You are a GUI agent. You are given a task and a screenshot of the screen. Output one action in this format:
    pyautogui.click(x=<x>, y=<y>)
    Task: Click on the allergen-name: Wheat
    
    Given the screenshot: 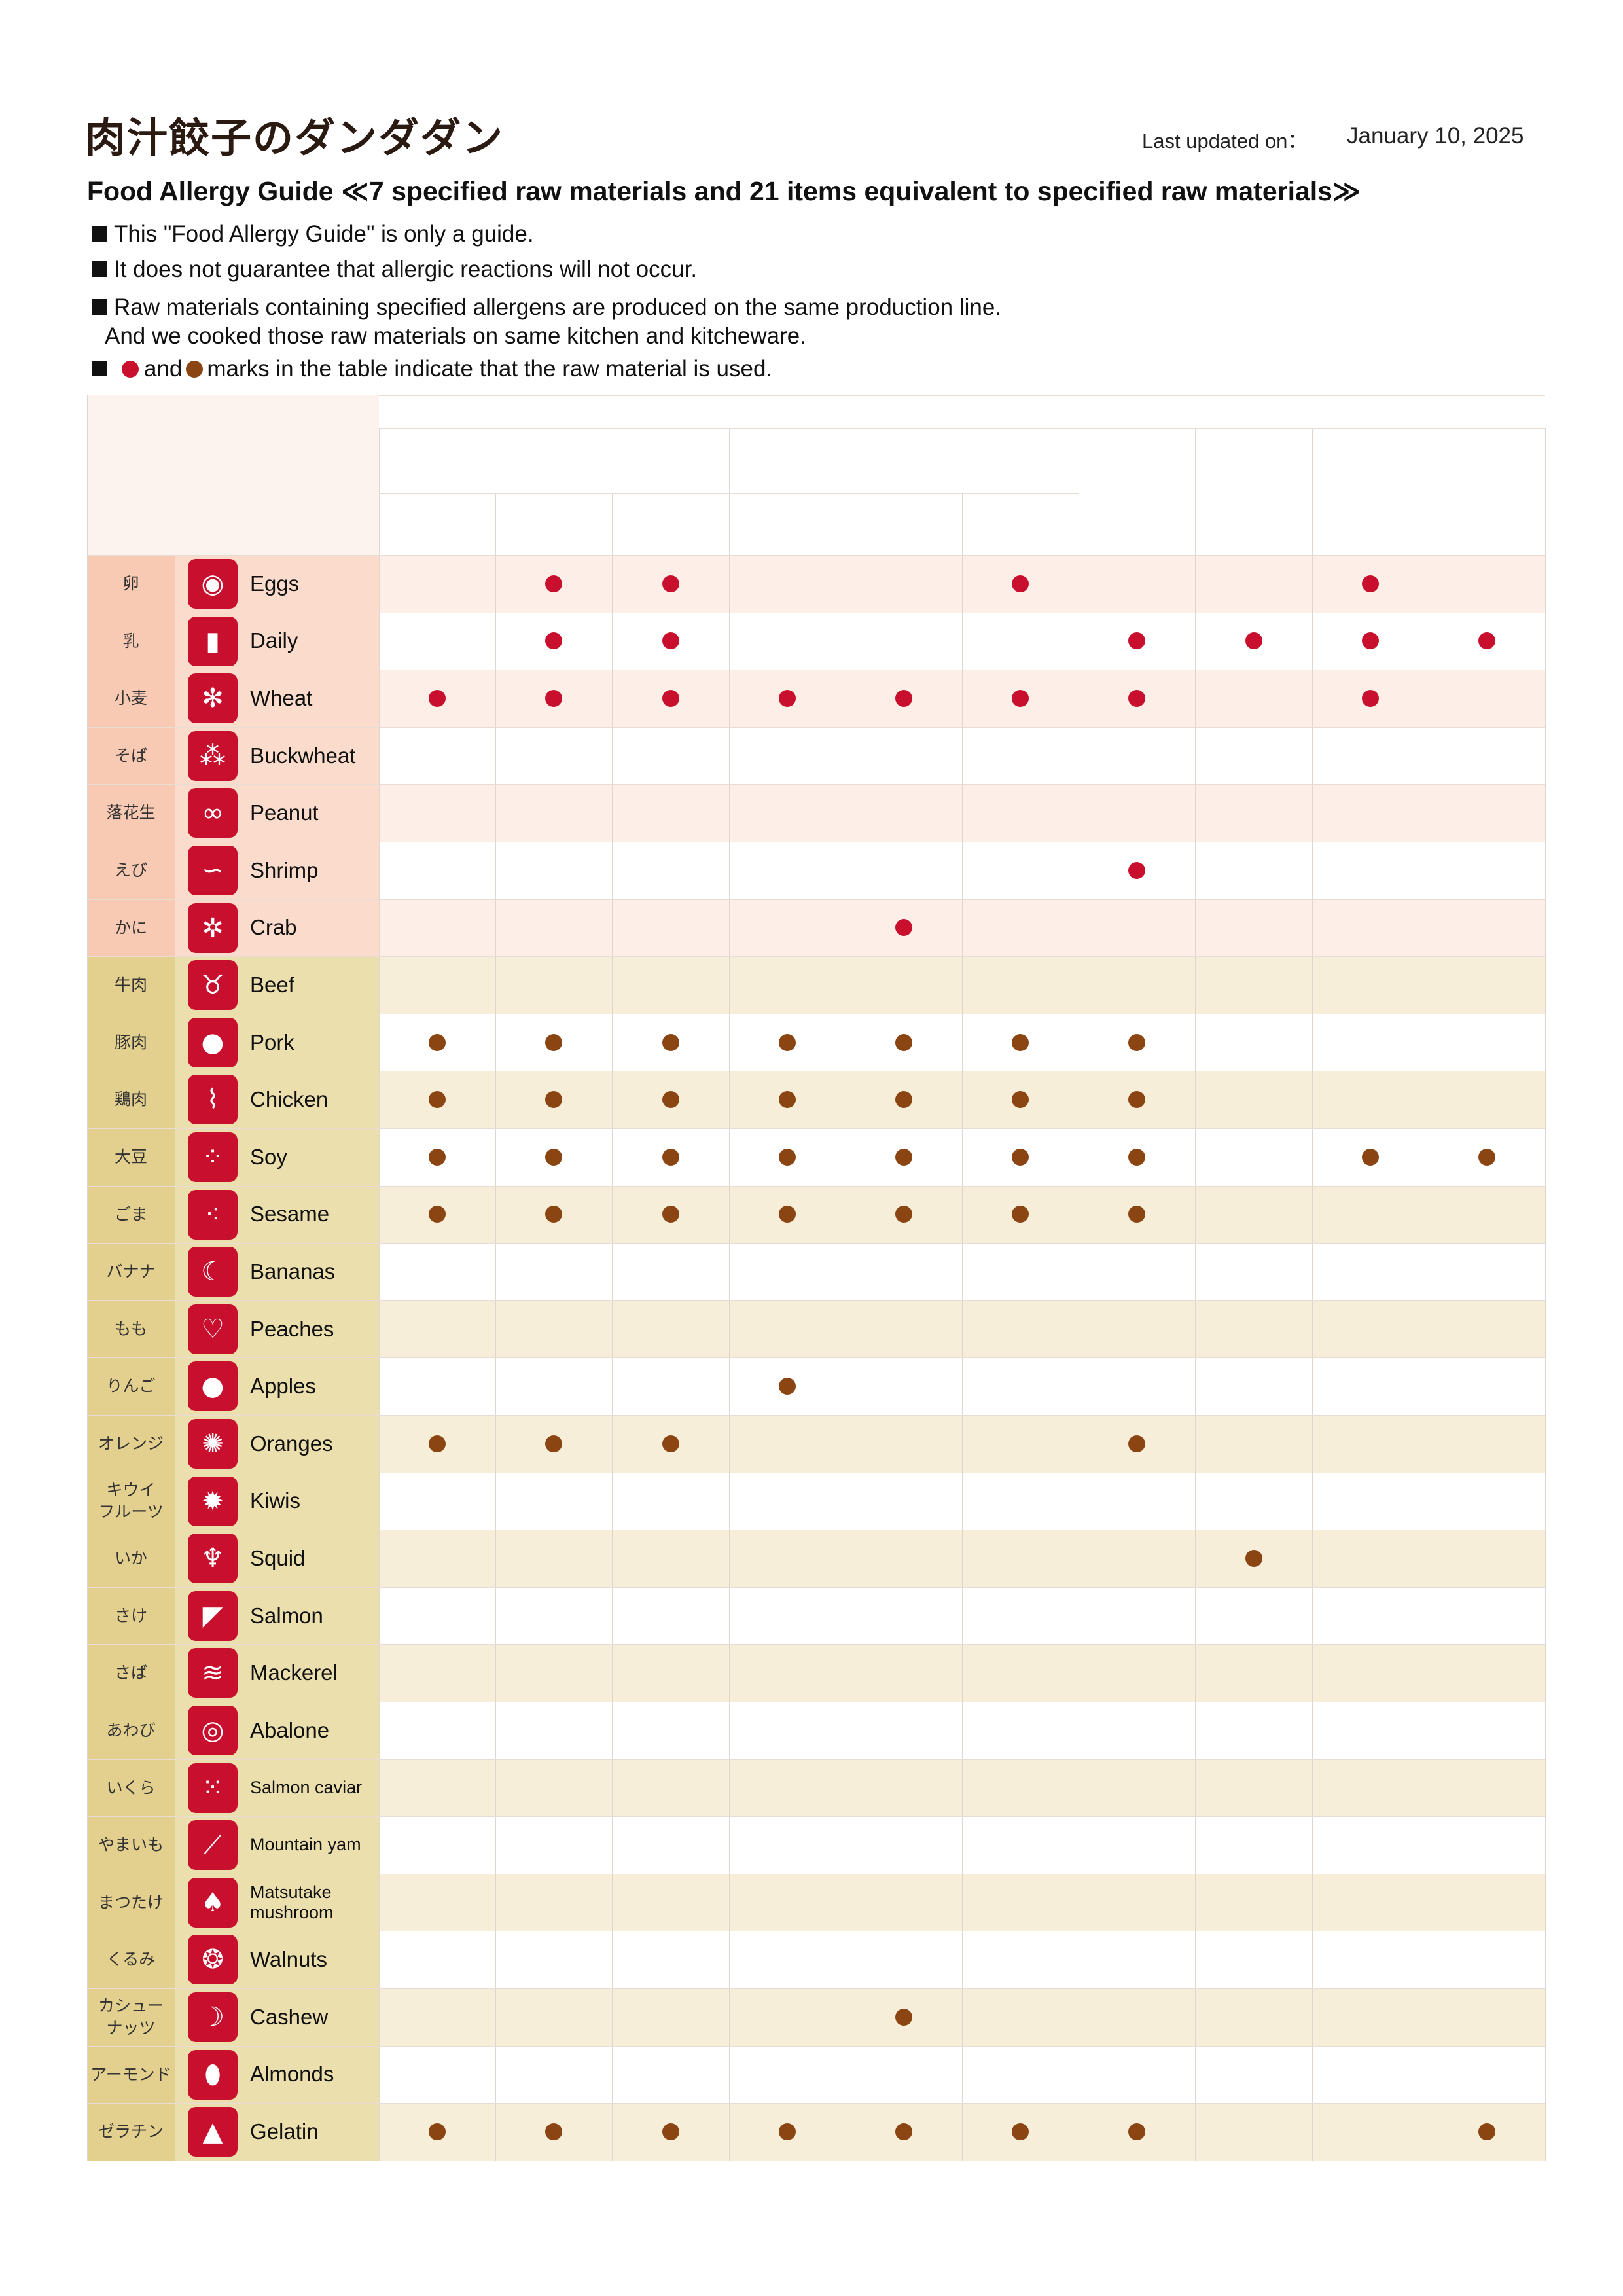 What is the action you would take?
    pyautogui.click(x=281, y=698)
    